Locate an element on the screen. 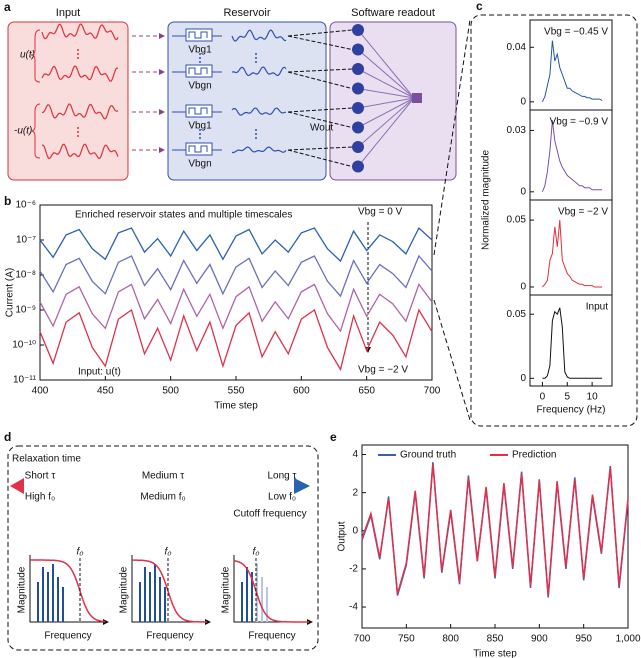 The width and height of the screenshot is (641, 658). y-tick-label: 10⁻⁸ is located at coordinates (25, 275).